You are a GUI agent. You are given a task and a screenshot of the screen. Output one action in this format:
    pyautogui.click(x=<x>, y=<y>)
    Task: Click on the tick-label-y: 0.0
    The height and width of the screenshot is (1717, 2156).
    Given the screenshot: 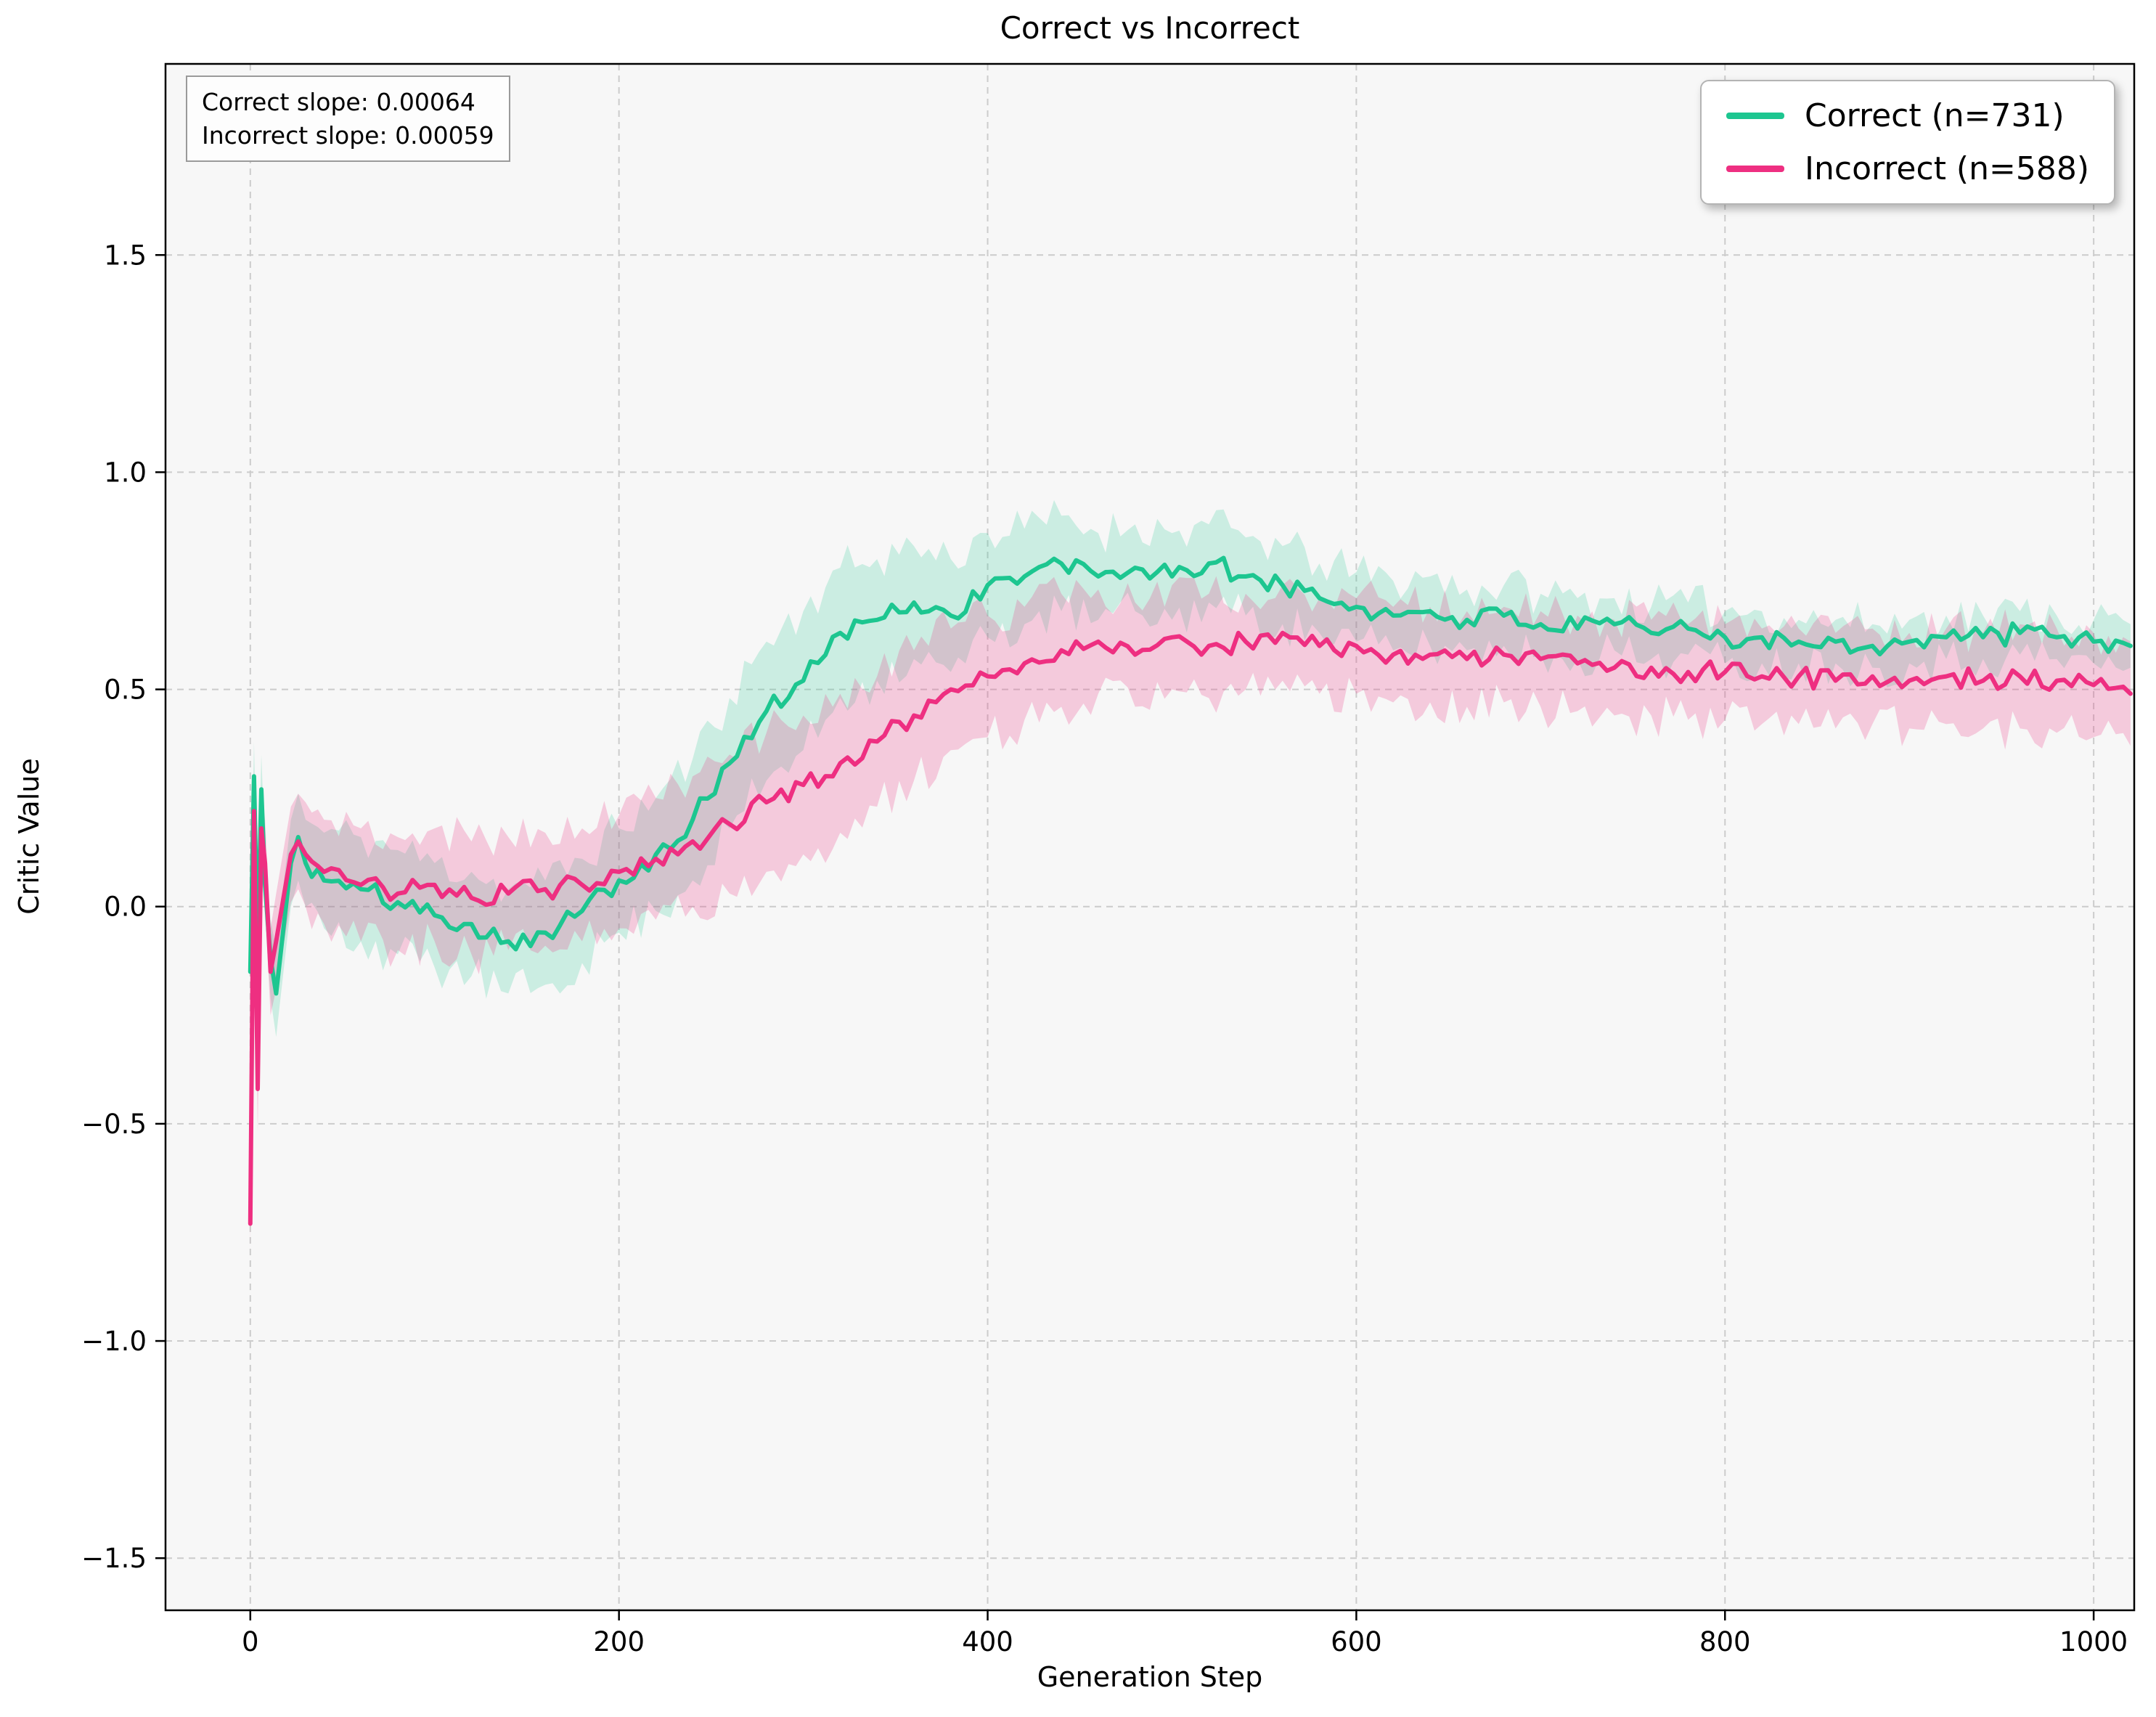 What is the action you would take?
    pyautogui.click(x=126, y=907)
    